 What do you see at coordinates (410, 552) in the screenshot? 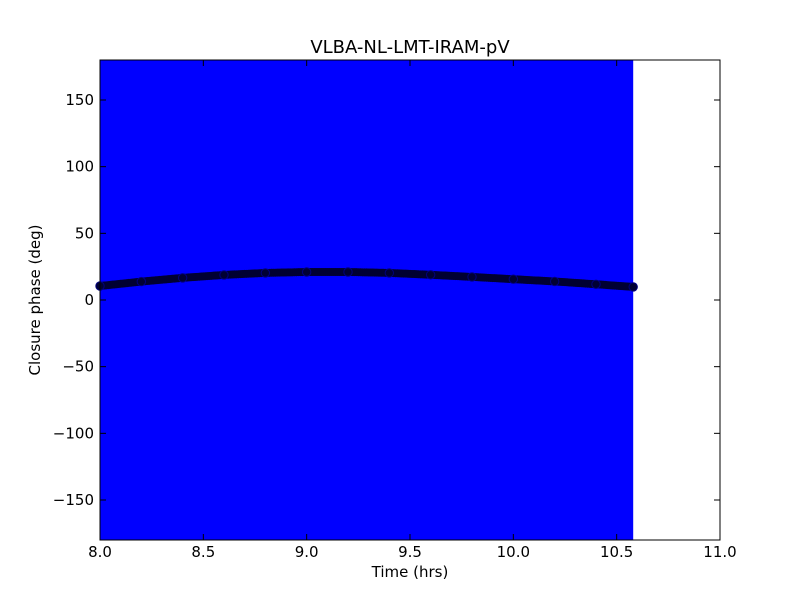
I see `x-tick-label: 9.5` at bounding box center [410, 552].